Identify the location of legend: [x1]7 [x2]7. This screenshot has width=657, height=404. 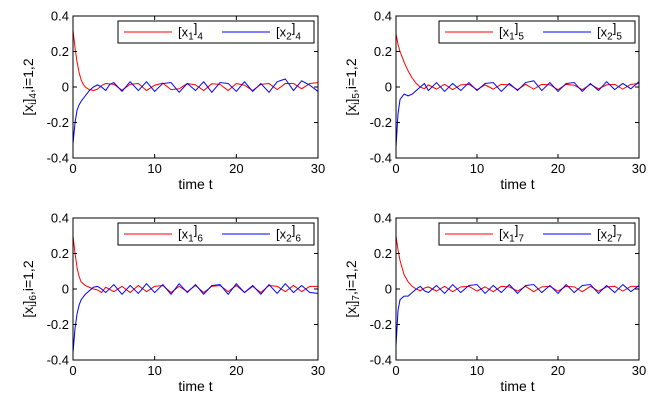
(537, 234).